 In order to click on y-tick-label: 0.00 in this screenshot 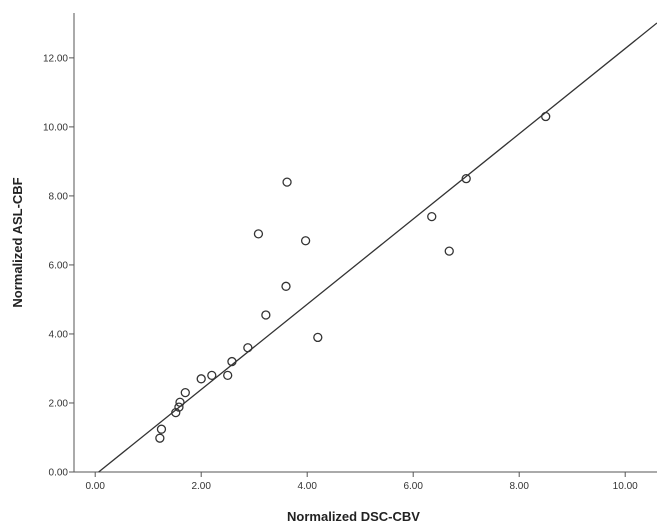, I will do `click(59, 473)`.